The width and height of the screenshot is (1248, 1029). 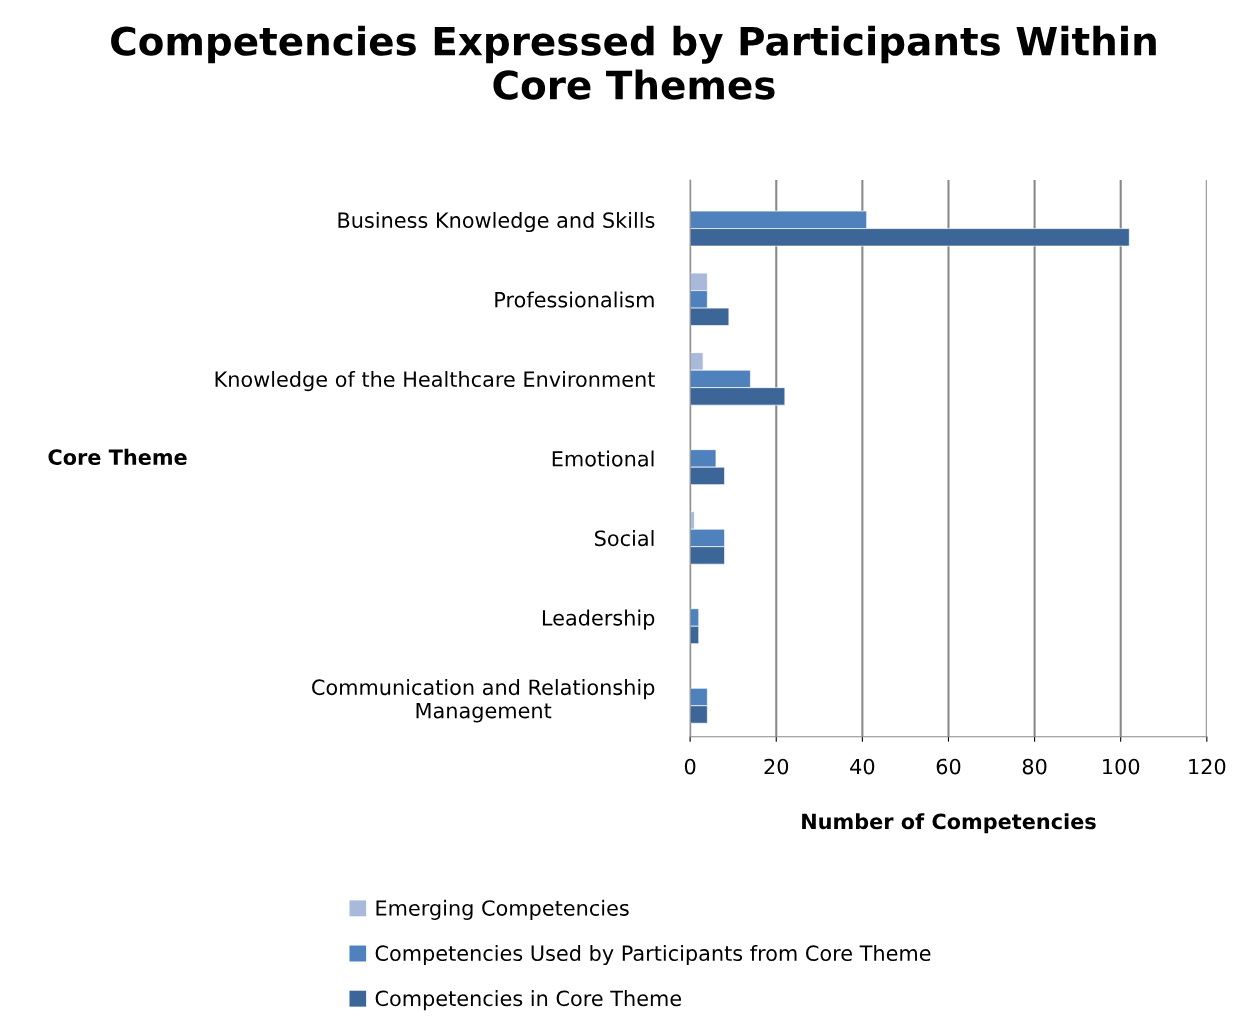 I want to click on legend-label: Competencies Used by Participants from Core Theme, so click(x=653, y=955).